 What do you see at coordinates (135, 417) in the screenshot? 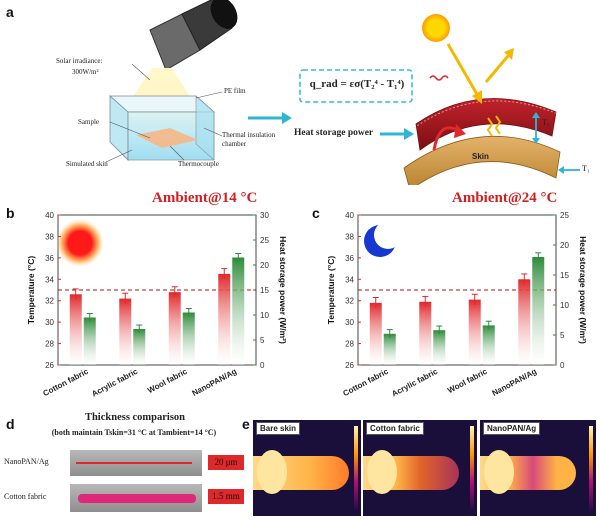
I see `thickness-title: Thickness comparison` at bounding box center [135, 417].